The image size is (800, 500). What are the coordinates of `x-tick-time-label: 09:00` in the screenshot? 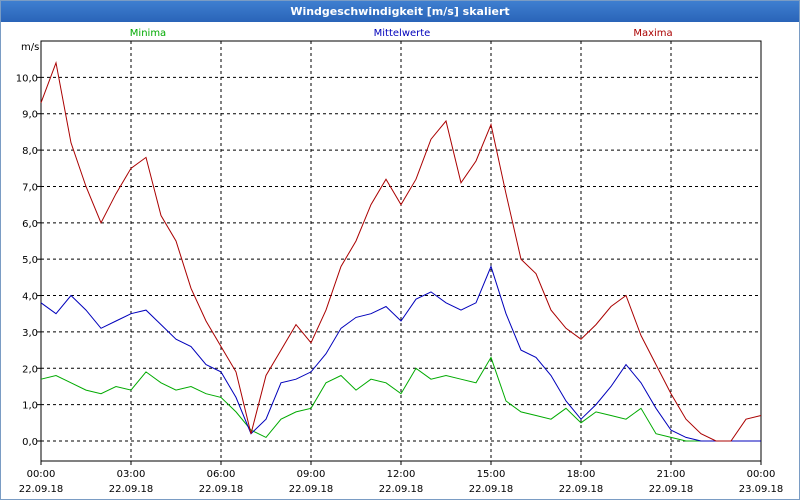 It's located at (311, 474).